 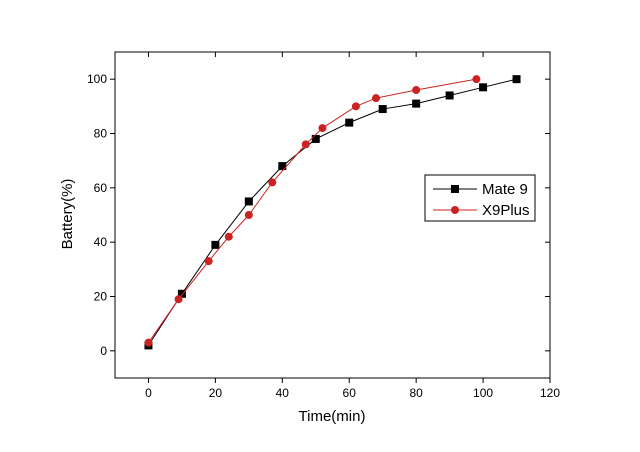 What do you see at coordinates (455, 210) in the screenshot?
I see `legend-marker-x9plus` at bounding box center [455, 210].